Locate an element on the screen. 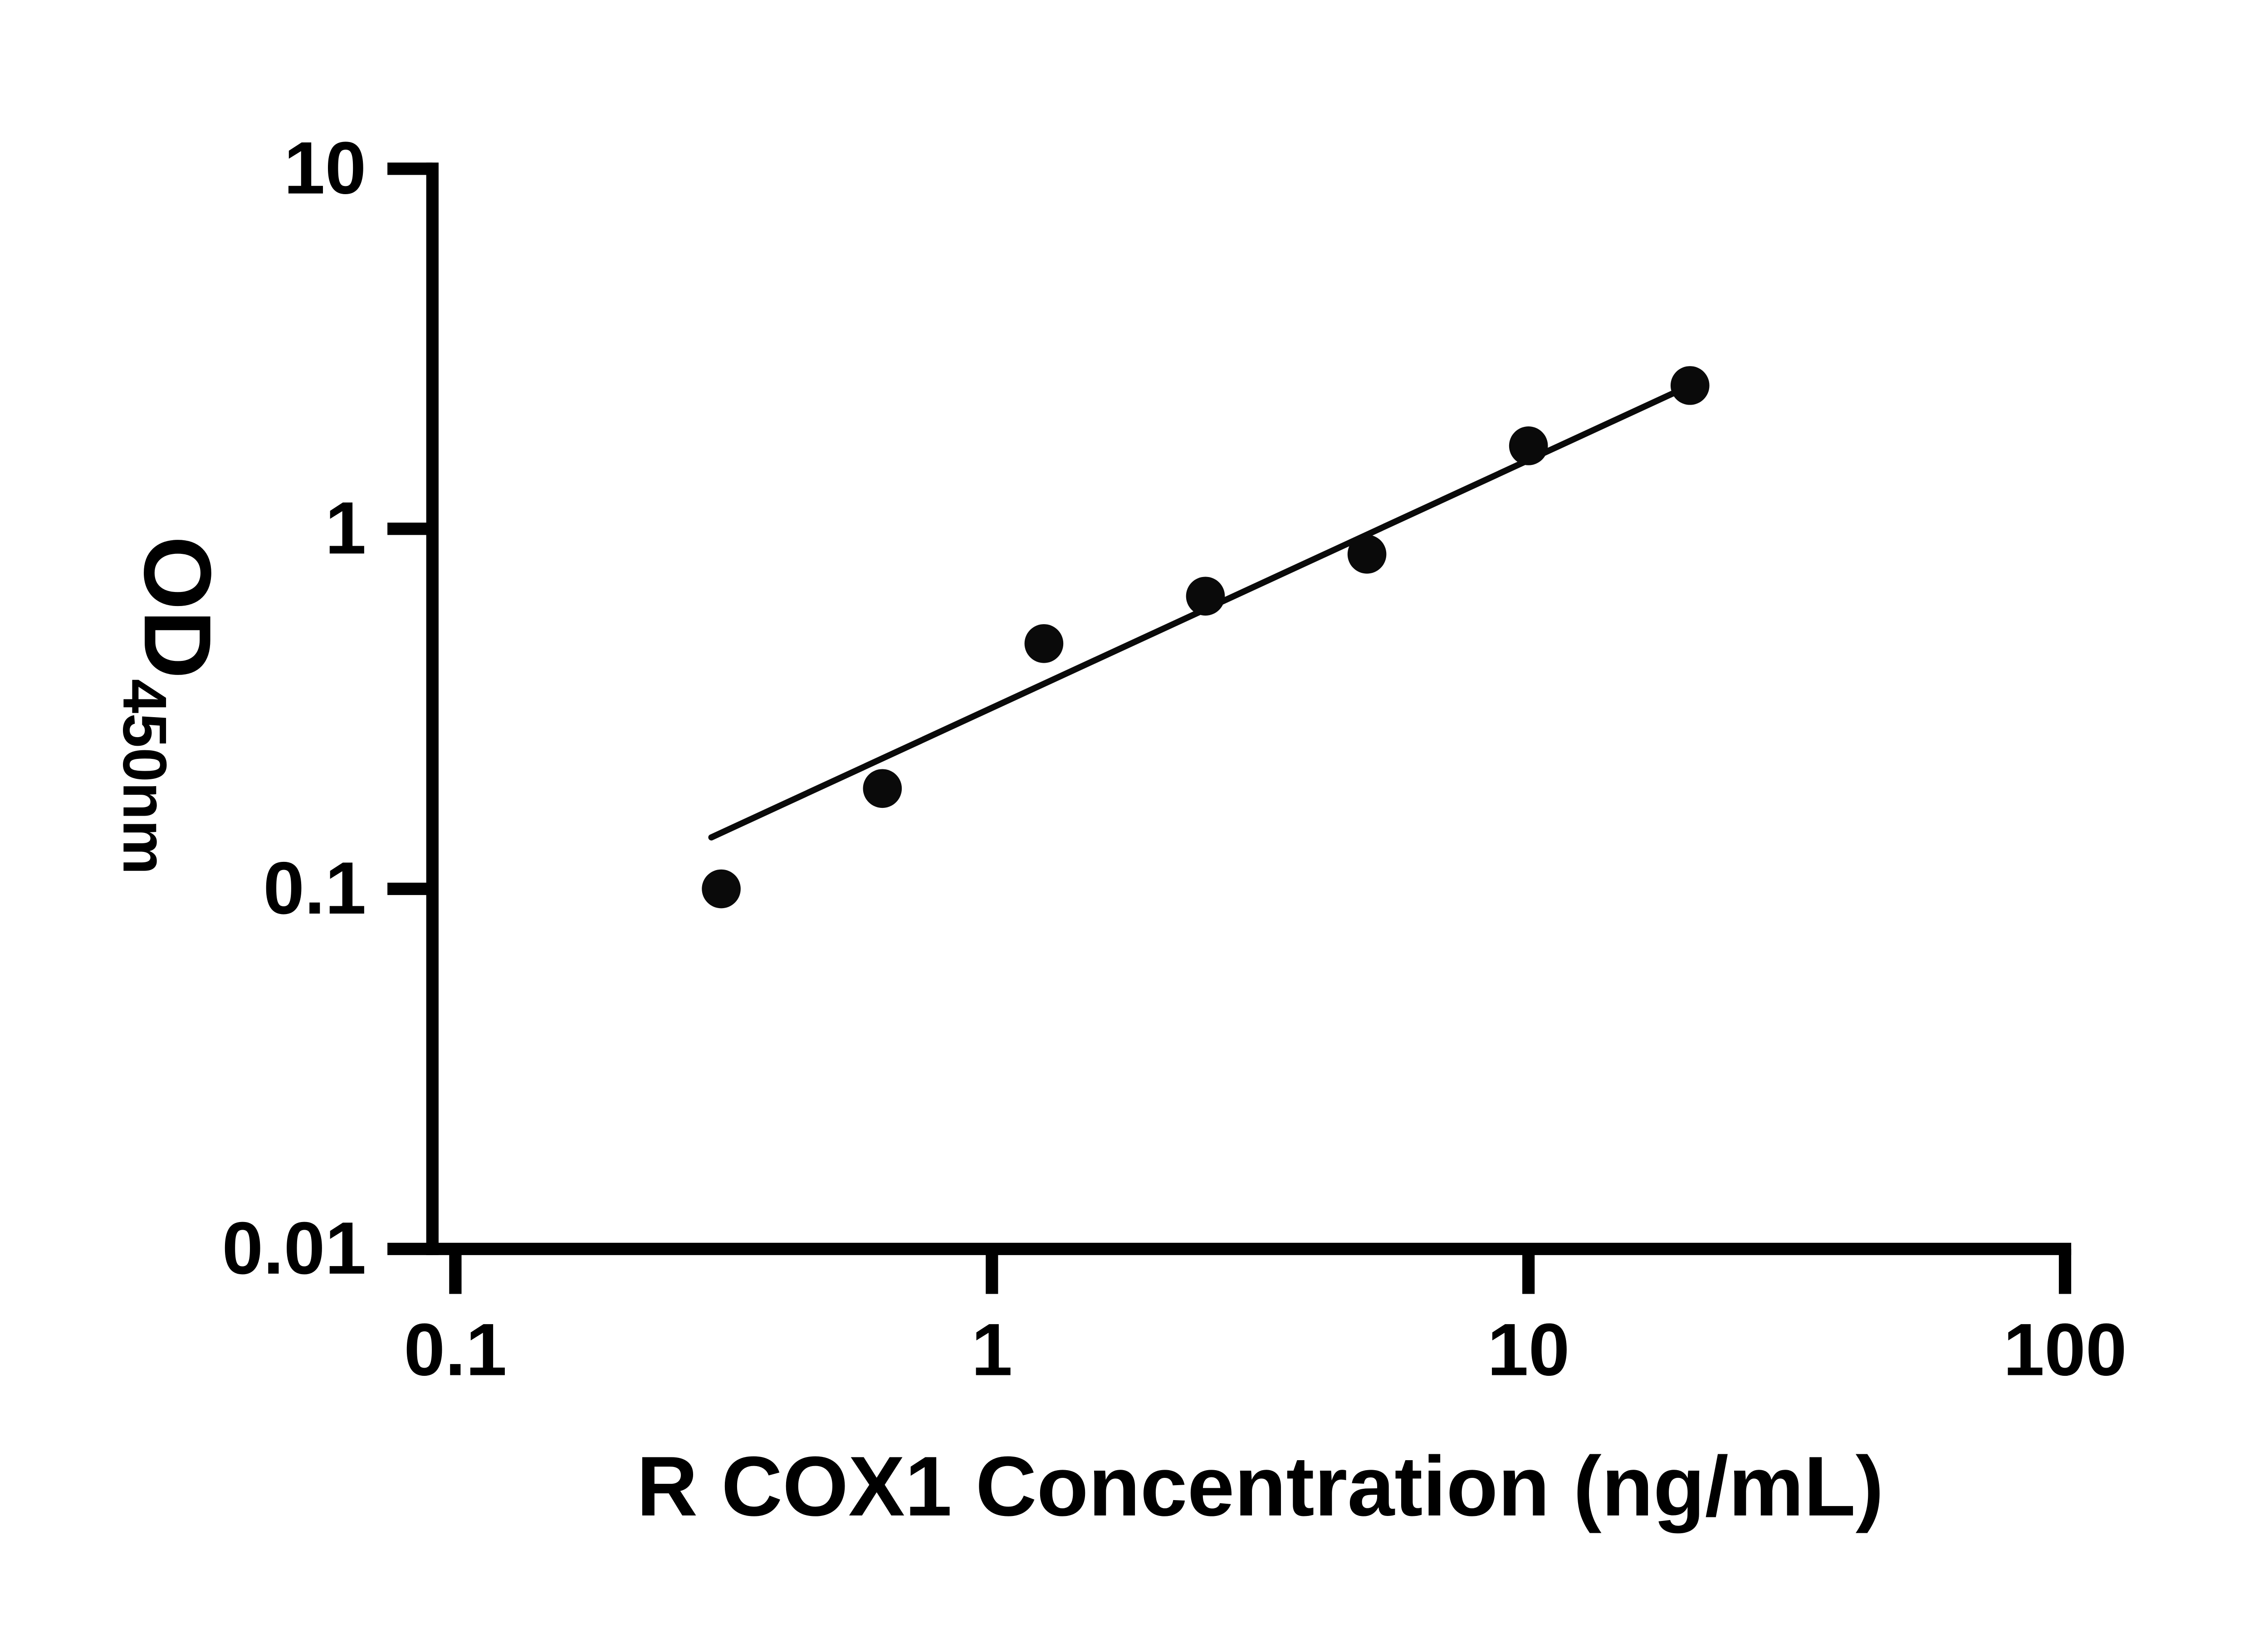 The width and height of the screenshot is (2268, 1633). y-tick-label: 10 is located at coordinates (325, 167).